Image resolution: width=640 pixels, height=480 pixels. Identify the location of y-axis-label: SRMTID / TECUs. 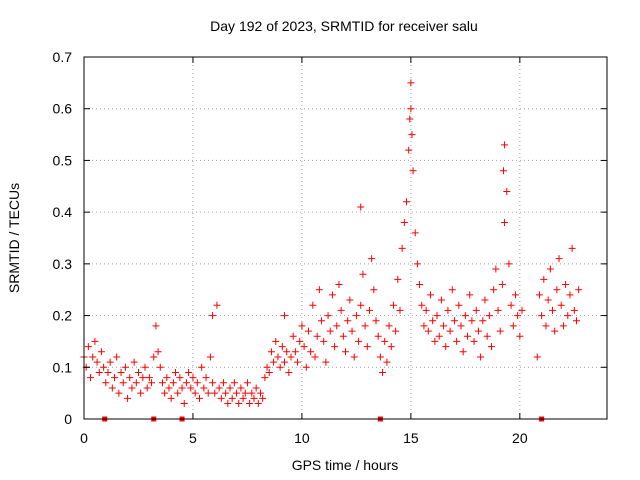
(14, 238).